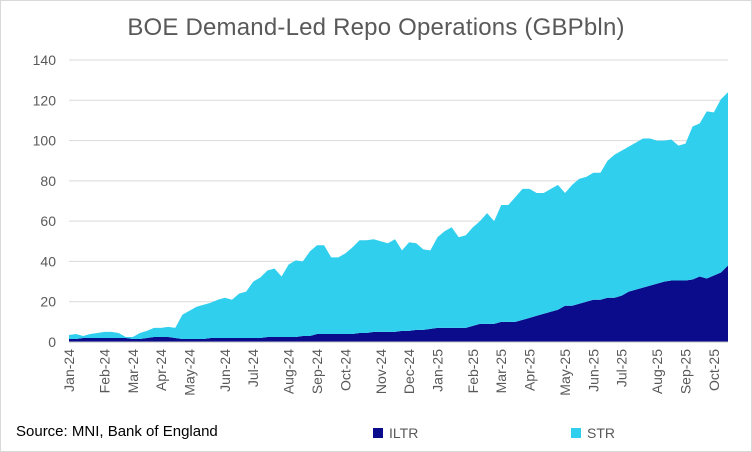  Describe the element at coordinates (576, 433) in the screenshot. I see `legend-swatch-str` at that location.